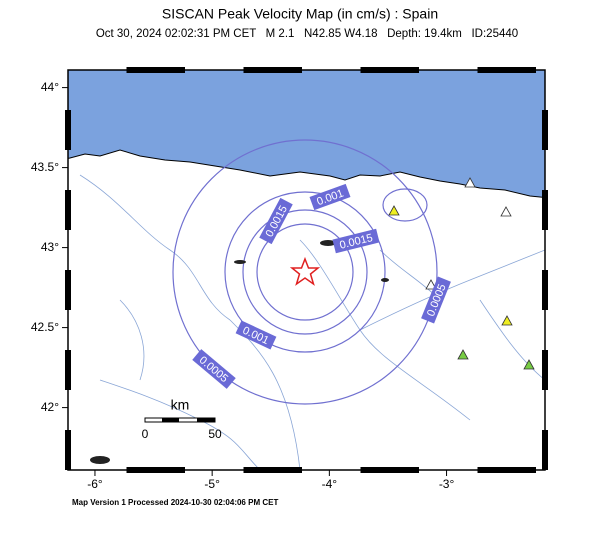 The image size is (595, 547). I want to click on x-tick-label: -3°, so click(447, 484).